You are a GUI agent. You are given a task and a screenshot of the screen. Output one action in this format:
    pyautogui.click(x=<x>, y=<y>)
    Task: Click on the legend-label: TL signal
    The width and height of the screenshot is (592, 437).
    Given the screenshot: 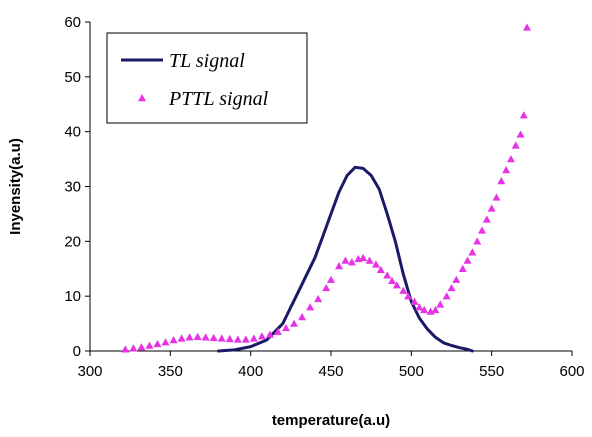 What is the action you would take?
    pyautogui.click(x=207, y=61)
    